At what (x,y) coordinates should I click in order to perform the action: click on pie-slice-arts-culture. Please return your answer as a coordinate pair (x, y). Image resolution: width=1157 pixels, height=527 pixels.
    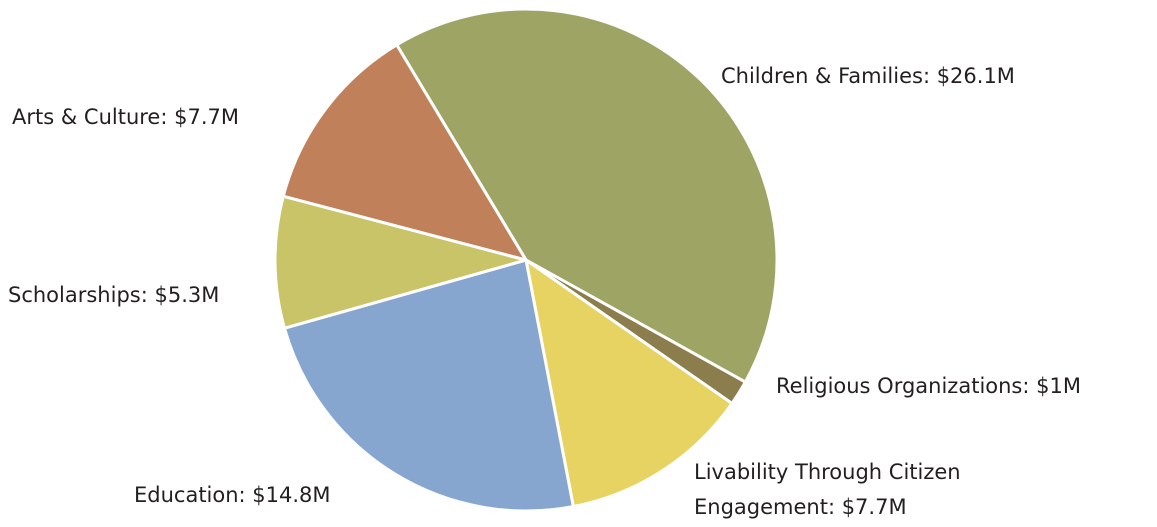
    Looking at the image, I should click on (404, 152).